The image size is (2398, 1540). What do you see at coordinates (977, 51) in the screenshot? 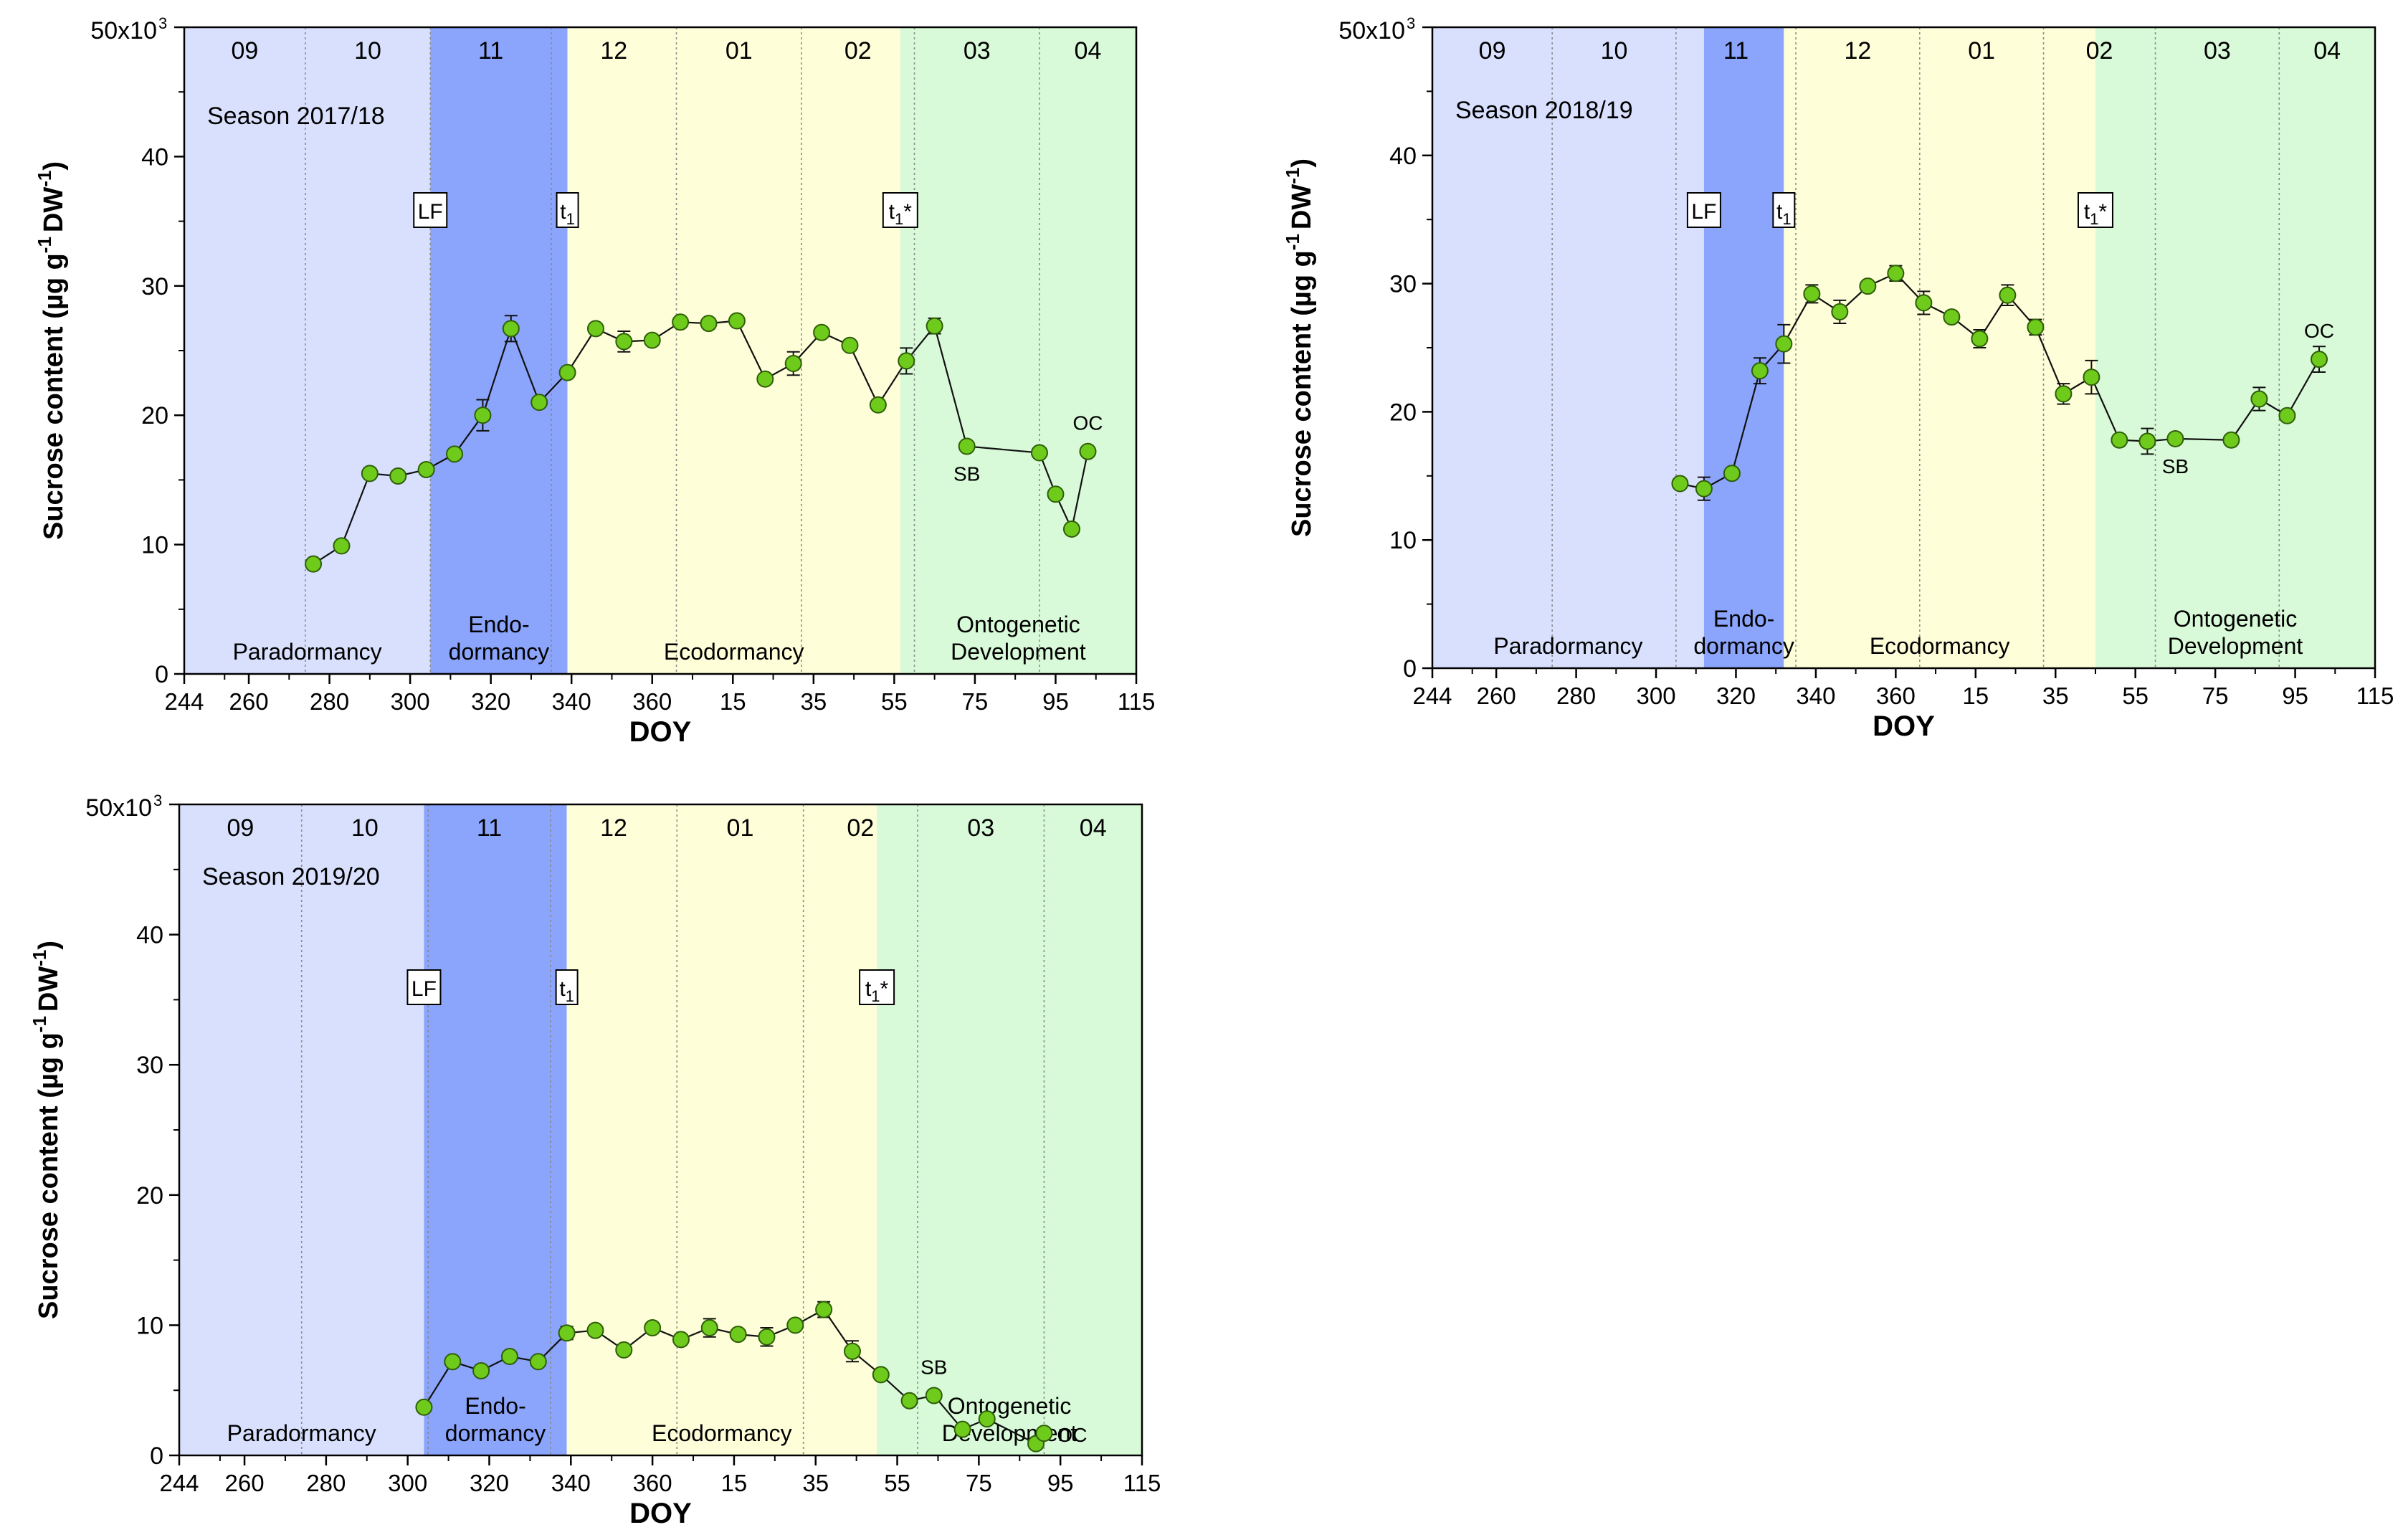
I see `month-label: 03` at bounding box center [977, 51].